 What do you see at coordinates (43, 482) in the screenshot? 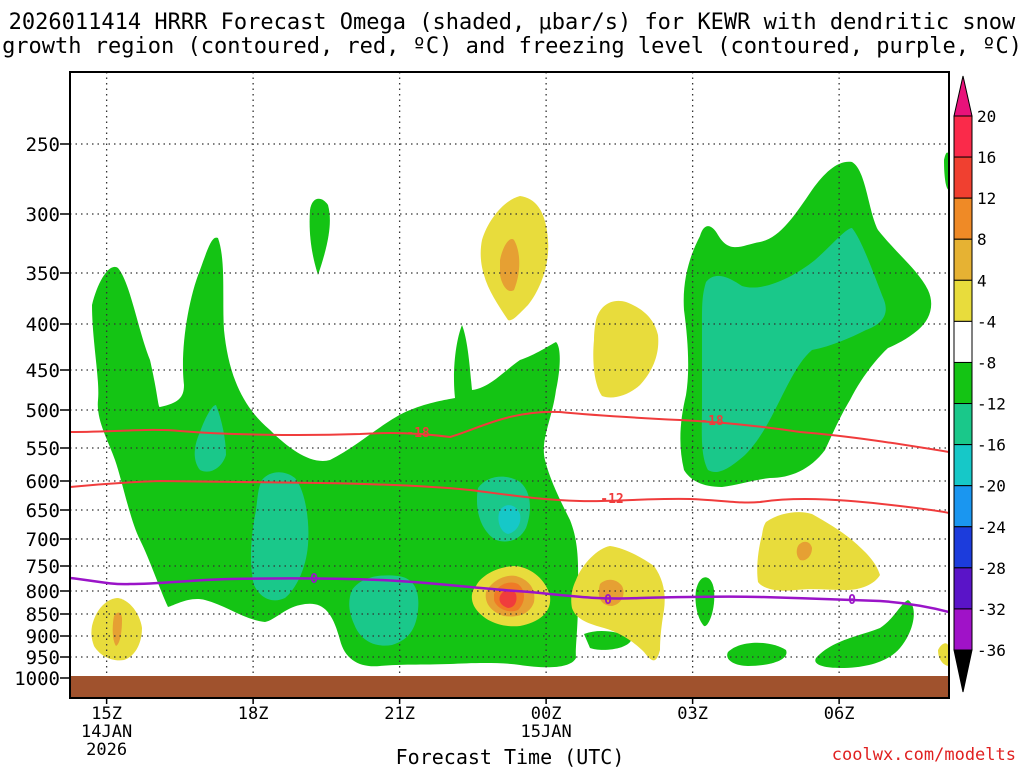
I see `y-tick-label: 600` at bounding box center [43, 482].